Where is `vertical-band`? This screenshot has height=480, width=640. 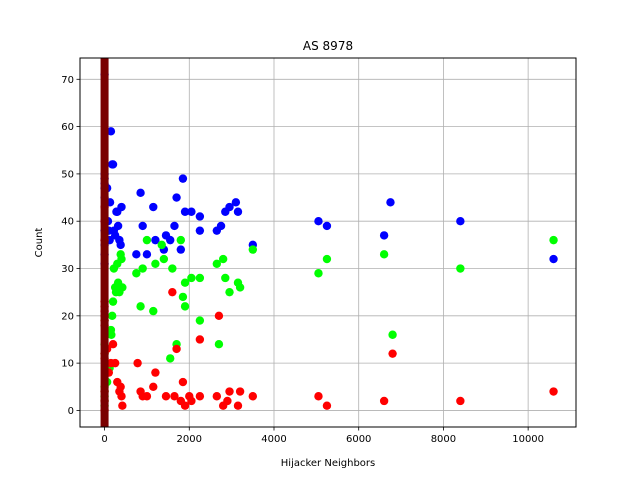 vertical-band is located at coordinates (104, 242).